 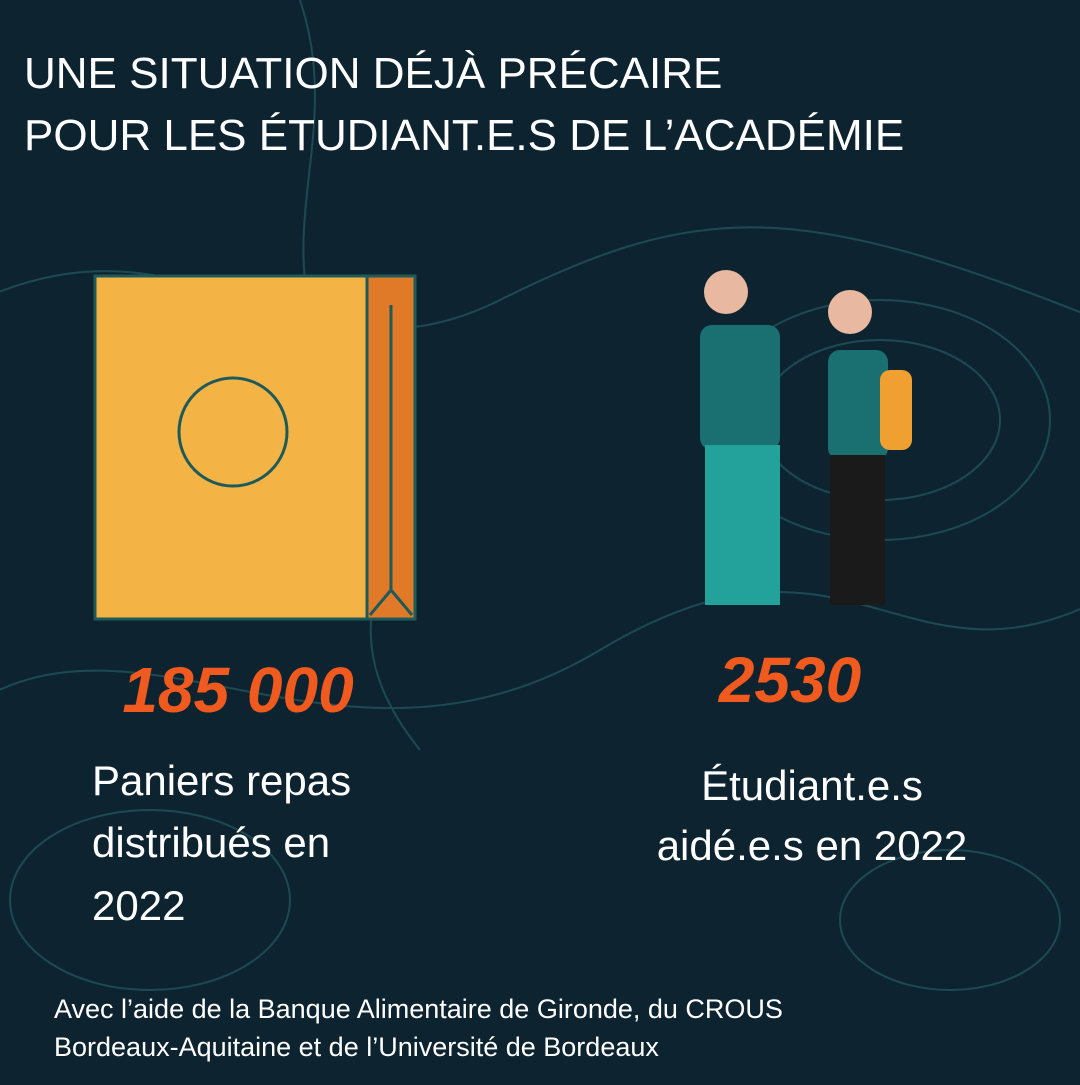 I want to click on stat-number: 185 000, so click(x=237, y=690).